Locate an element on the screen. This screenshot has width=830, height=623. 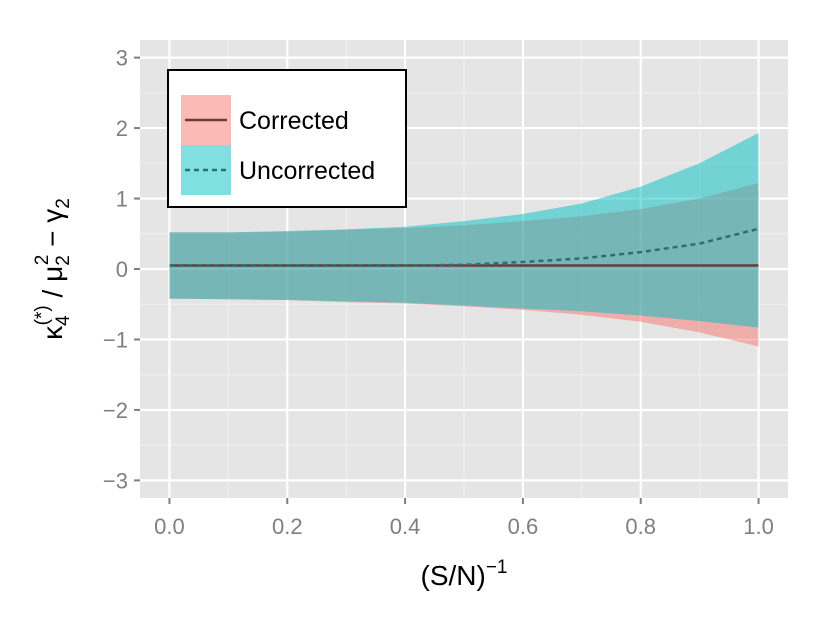
y-tick-label: −2 is located at coordinates (115, 410).